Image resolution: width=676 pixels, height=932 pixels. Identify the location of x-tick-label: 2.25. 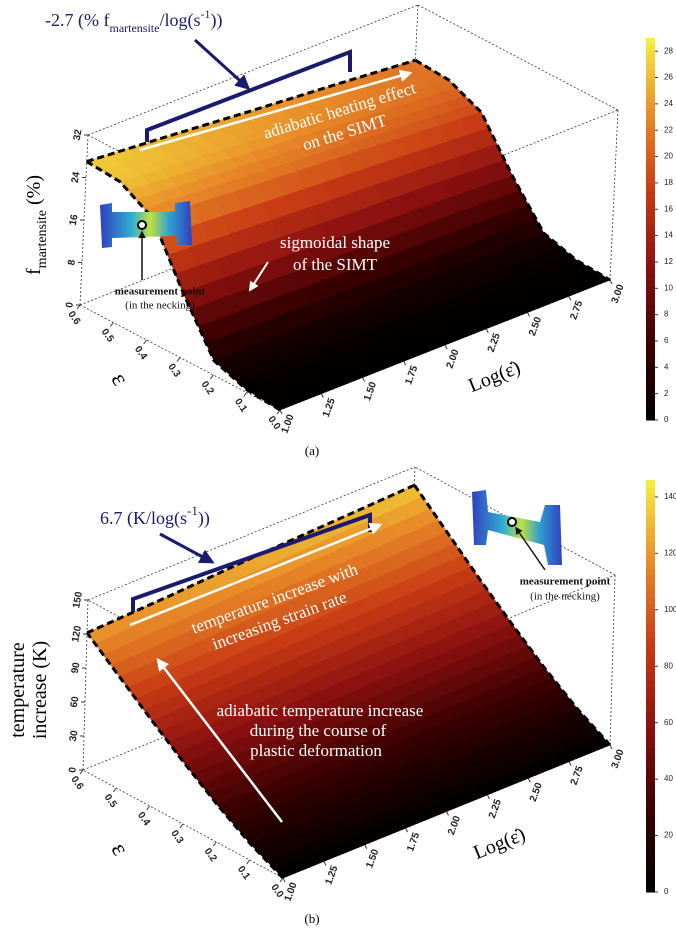
(495, 808).